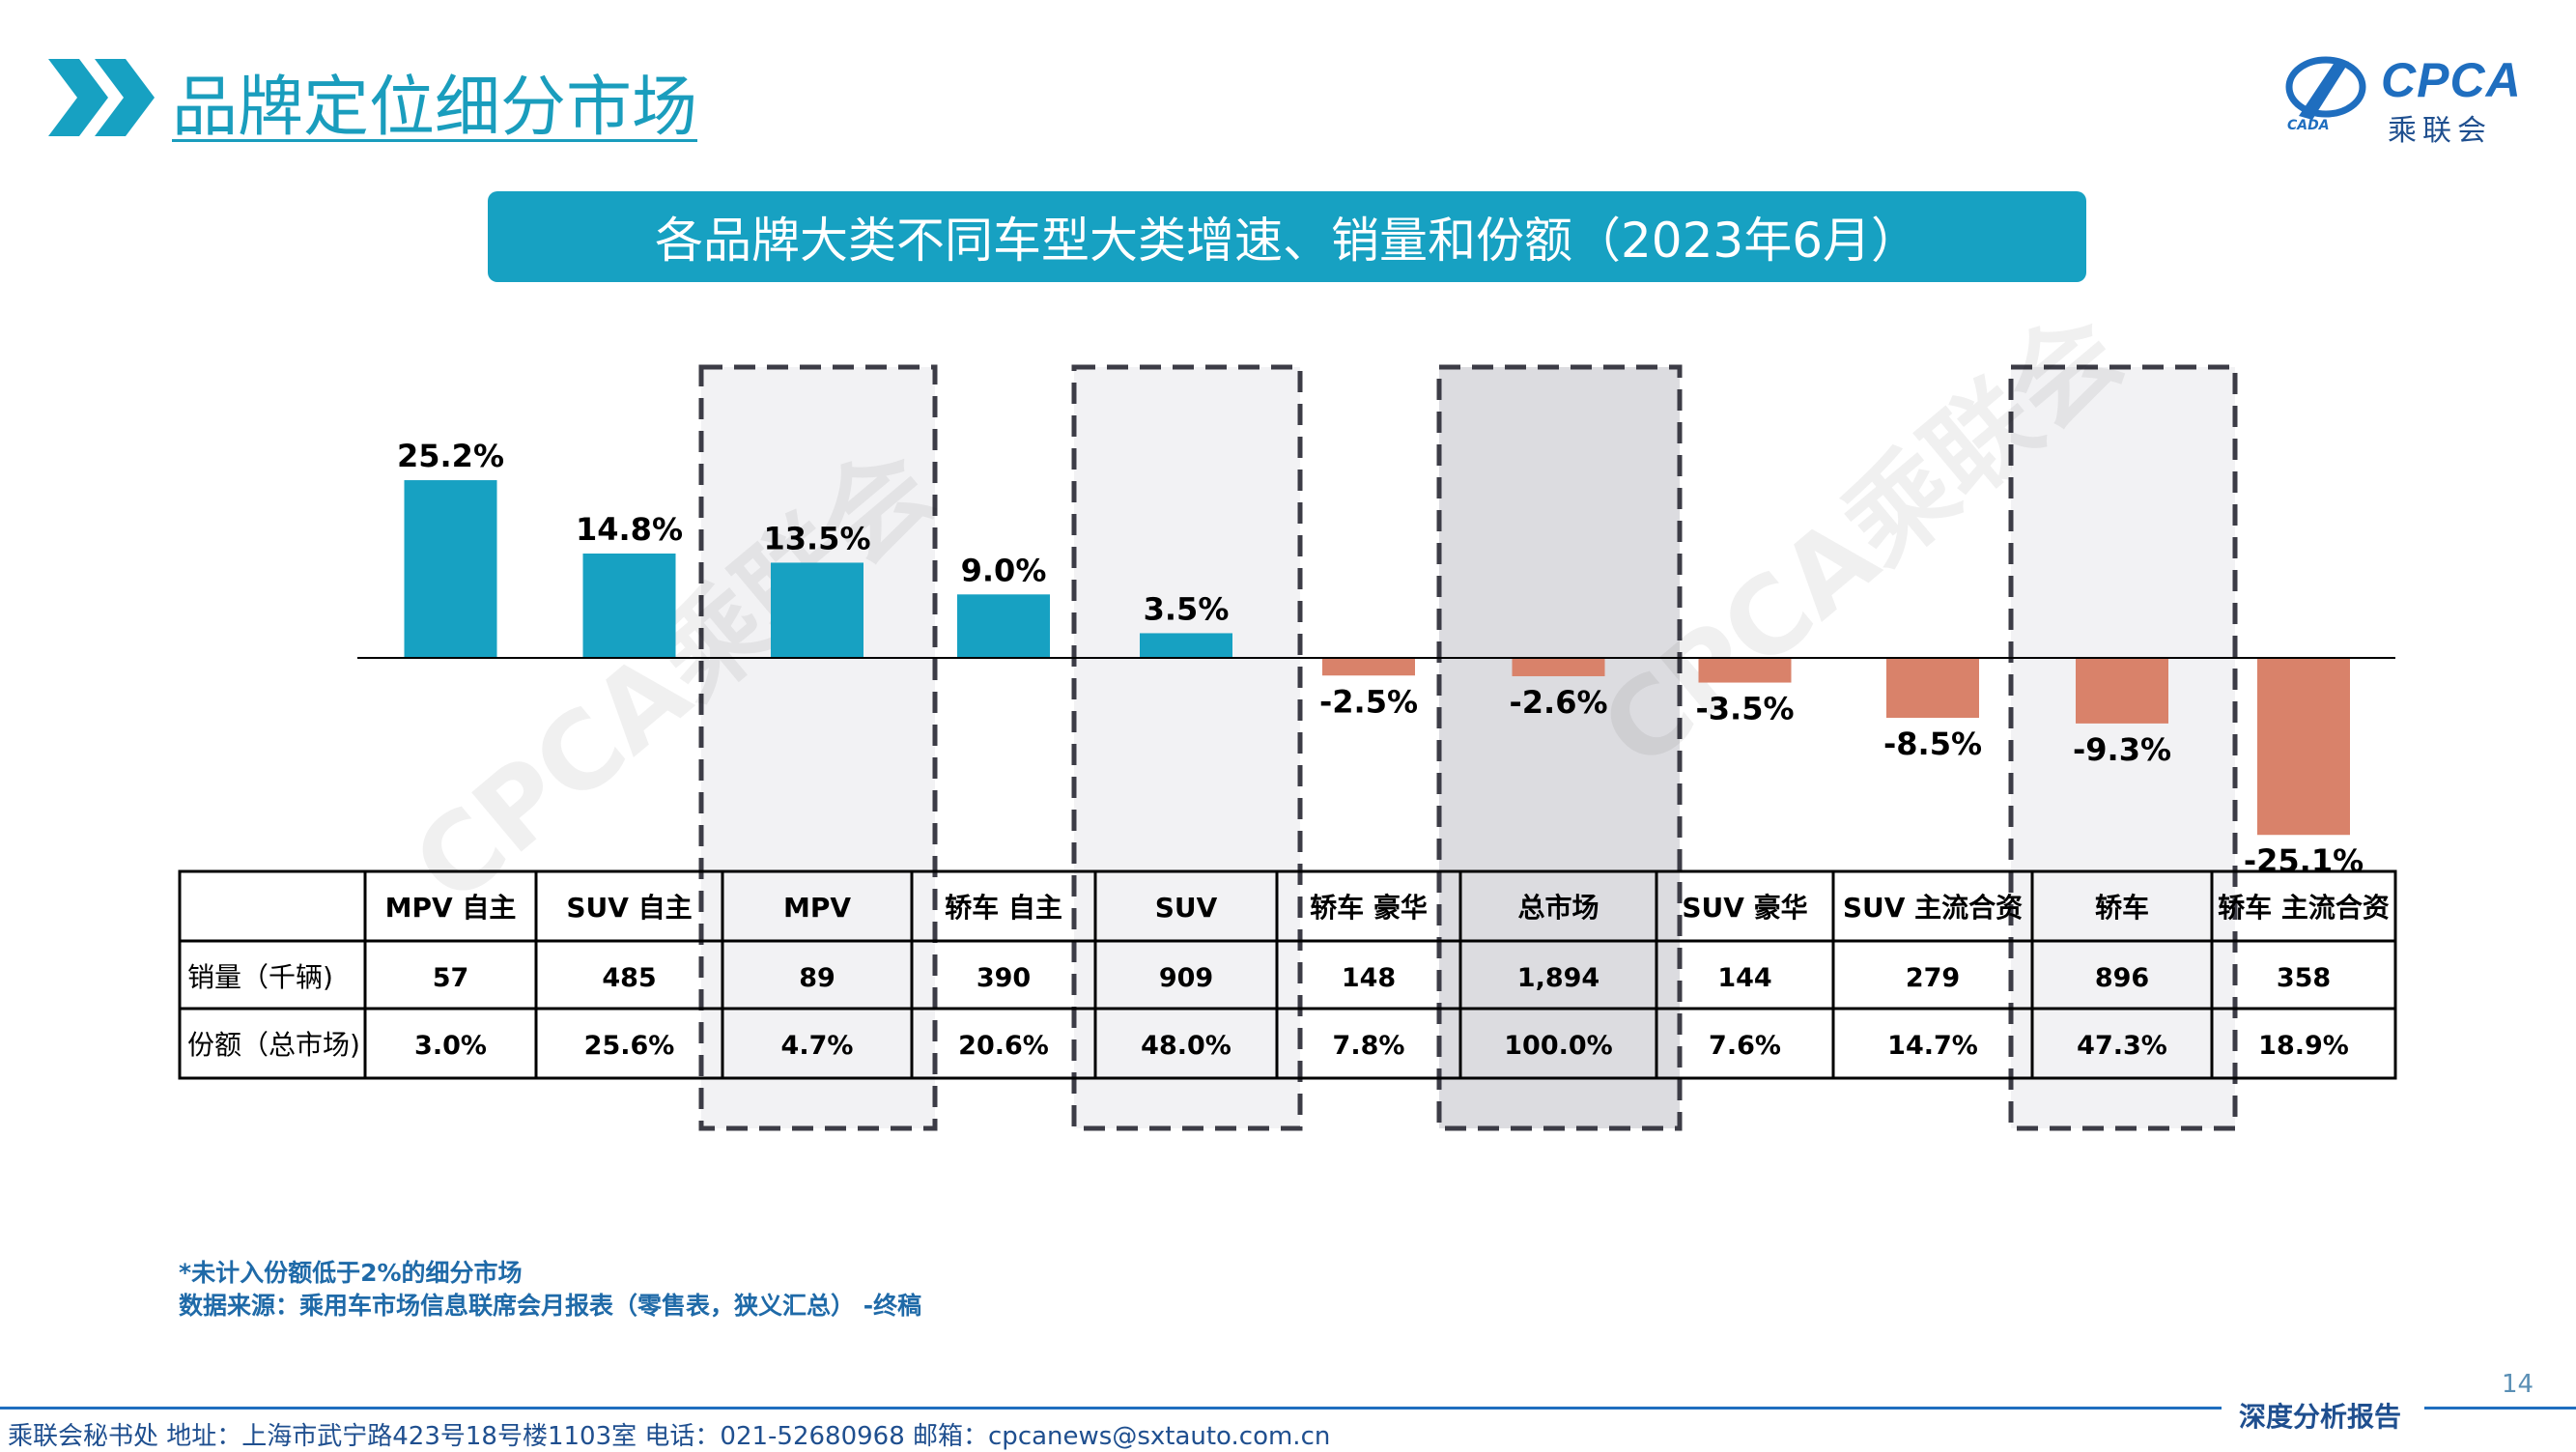 Image resolution: width=2576 pixels, height=1452 pixels. What do you see at coordinates (1745, 1046) in the screenshot?
I see `table-cell: 7.6%` at bounding box center [1745, 1046].